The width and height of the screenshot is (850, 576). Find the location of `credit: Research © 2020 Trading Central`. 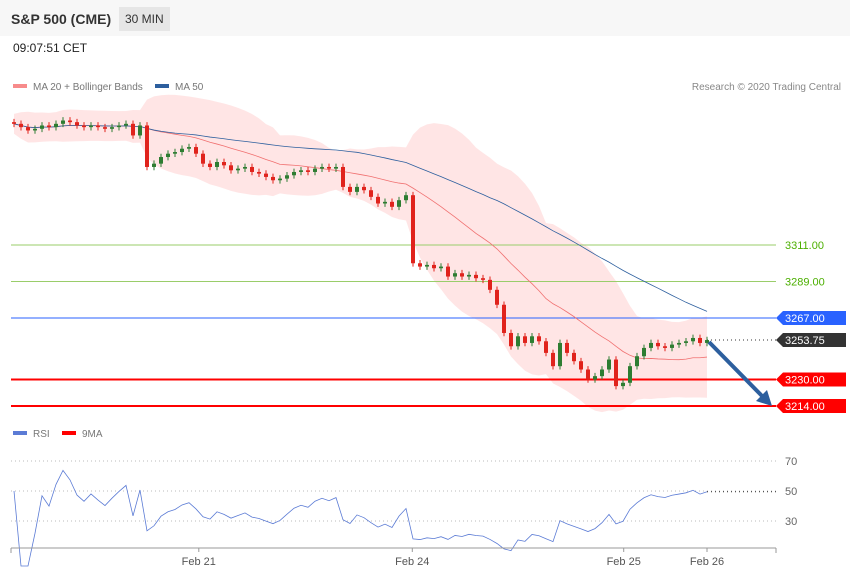

credit: Research © 2020 Trading Central is located at coordinates (766, 87).